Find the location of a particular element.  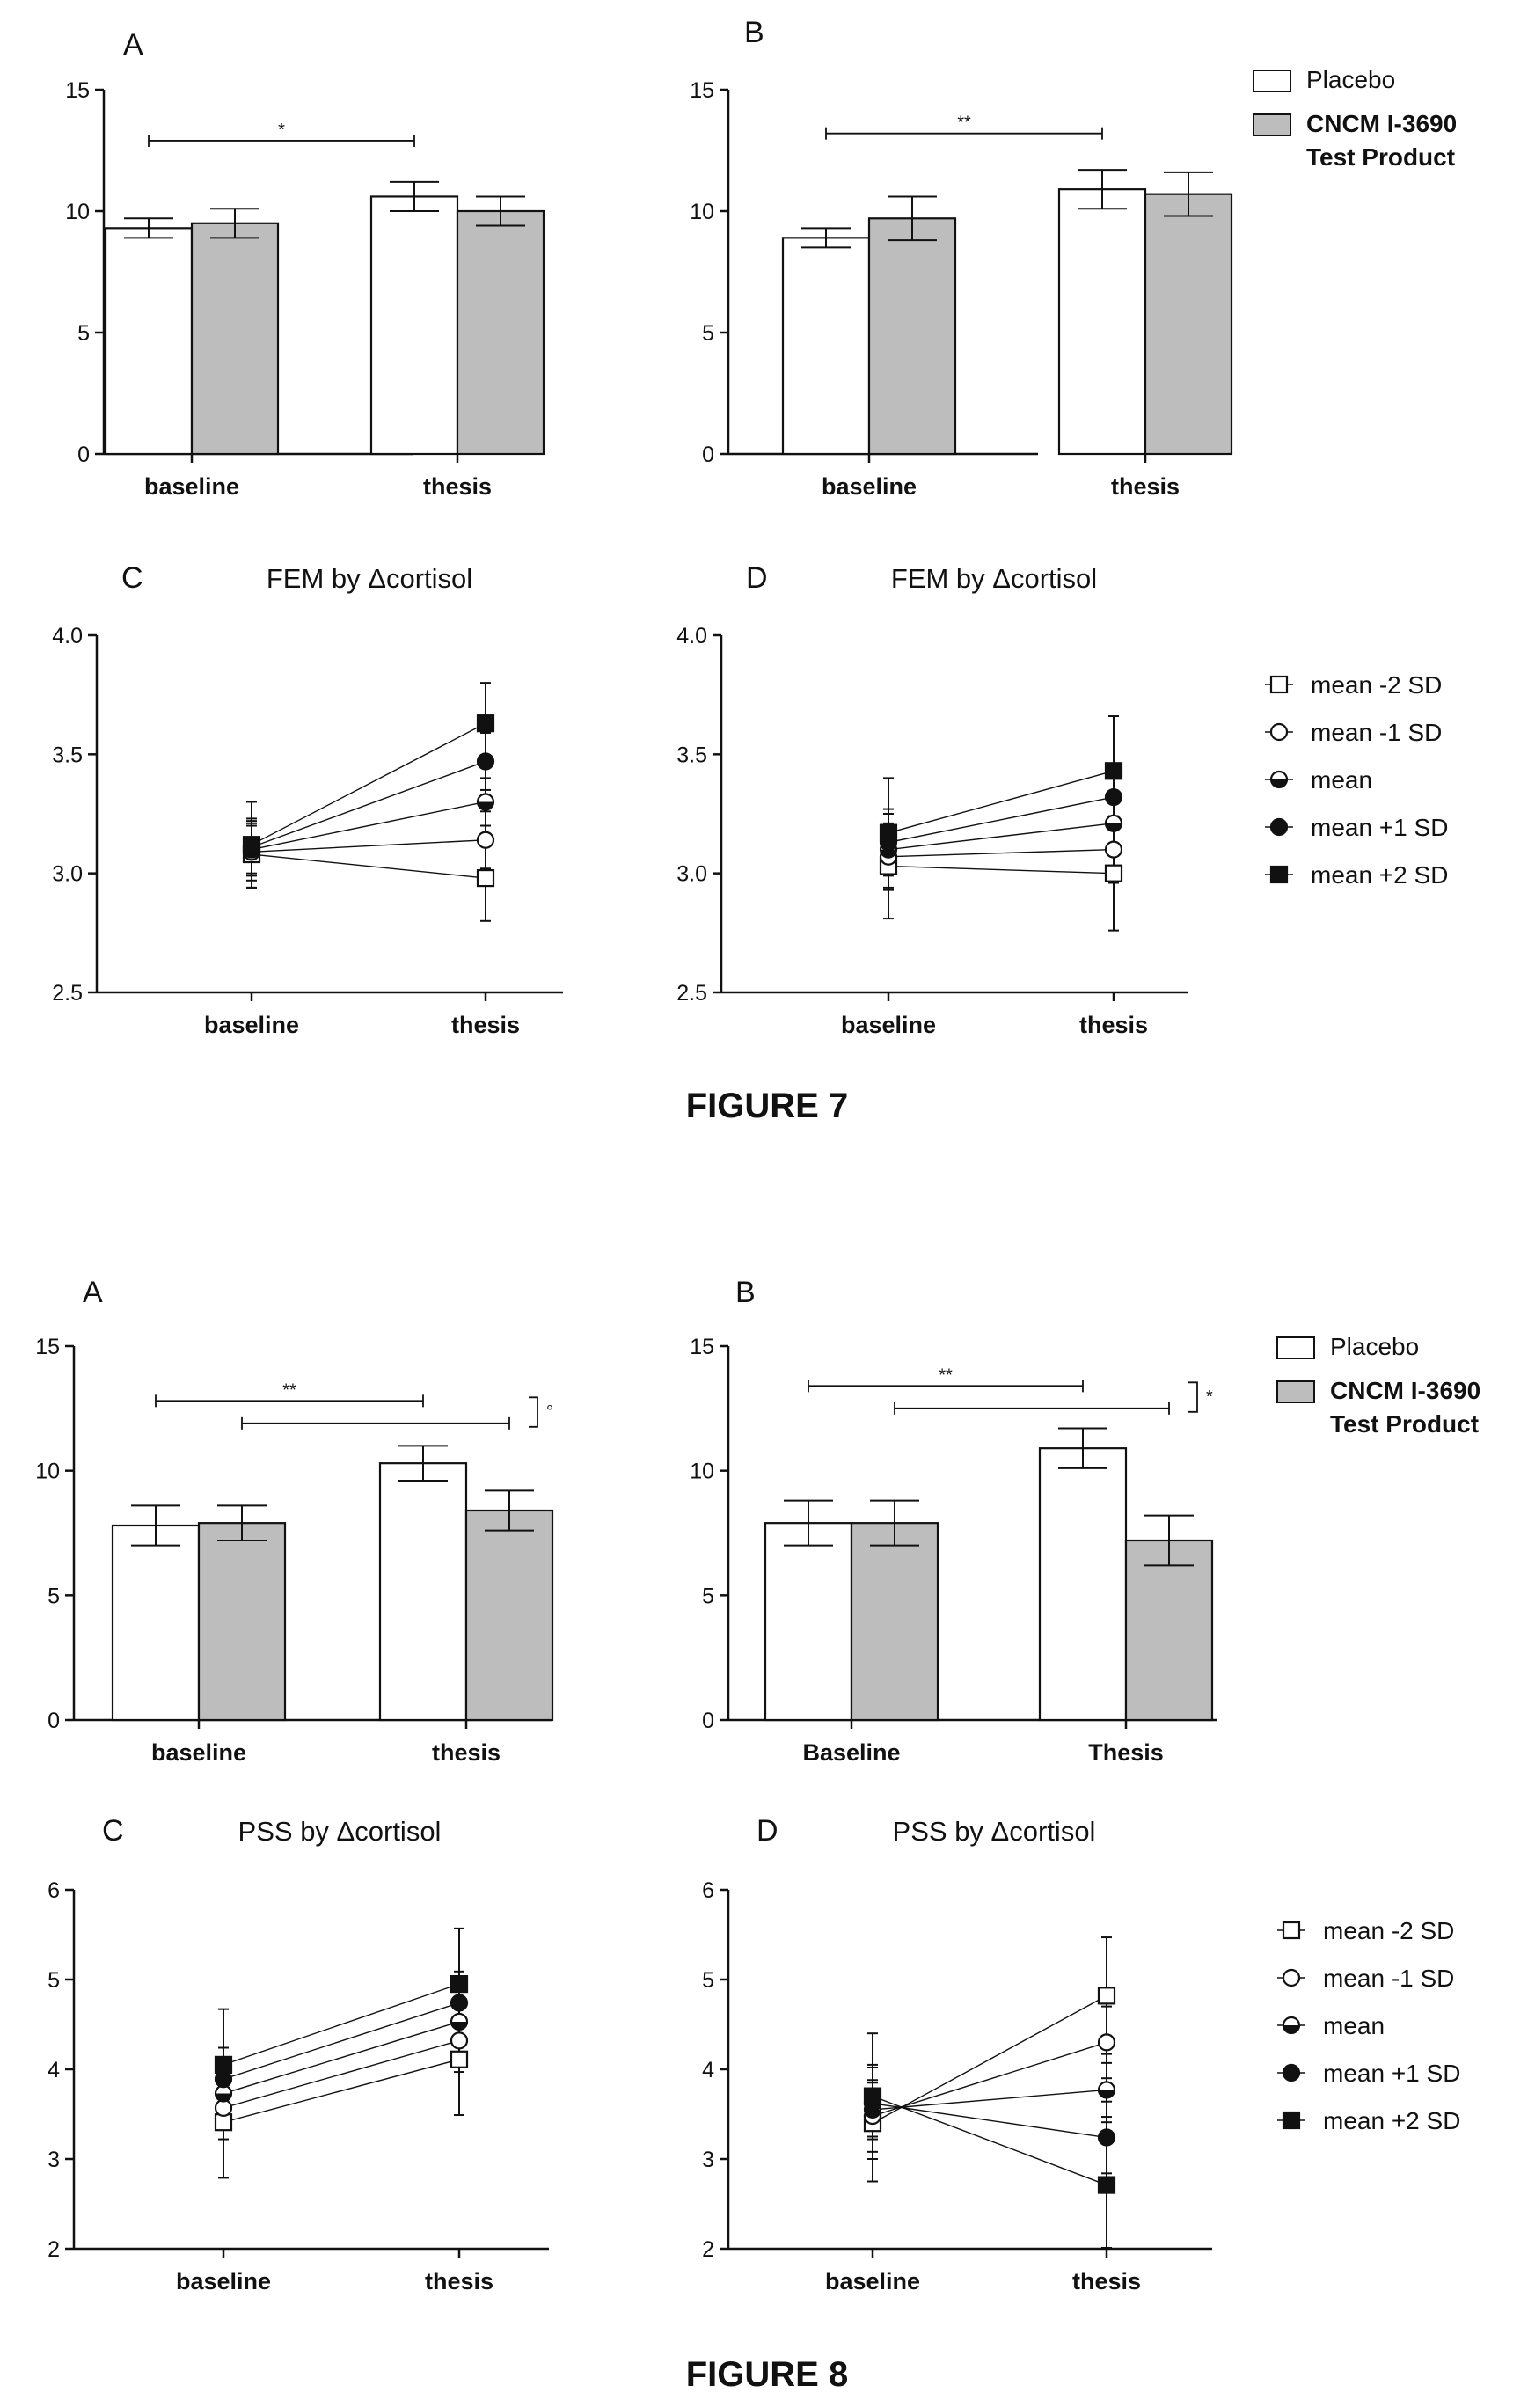

significance-label: * is located at coordinates (281, 130).